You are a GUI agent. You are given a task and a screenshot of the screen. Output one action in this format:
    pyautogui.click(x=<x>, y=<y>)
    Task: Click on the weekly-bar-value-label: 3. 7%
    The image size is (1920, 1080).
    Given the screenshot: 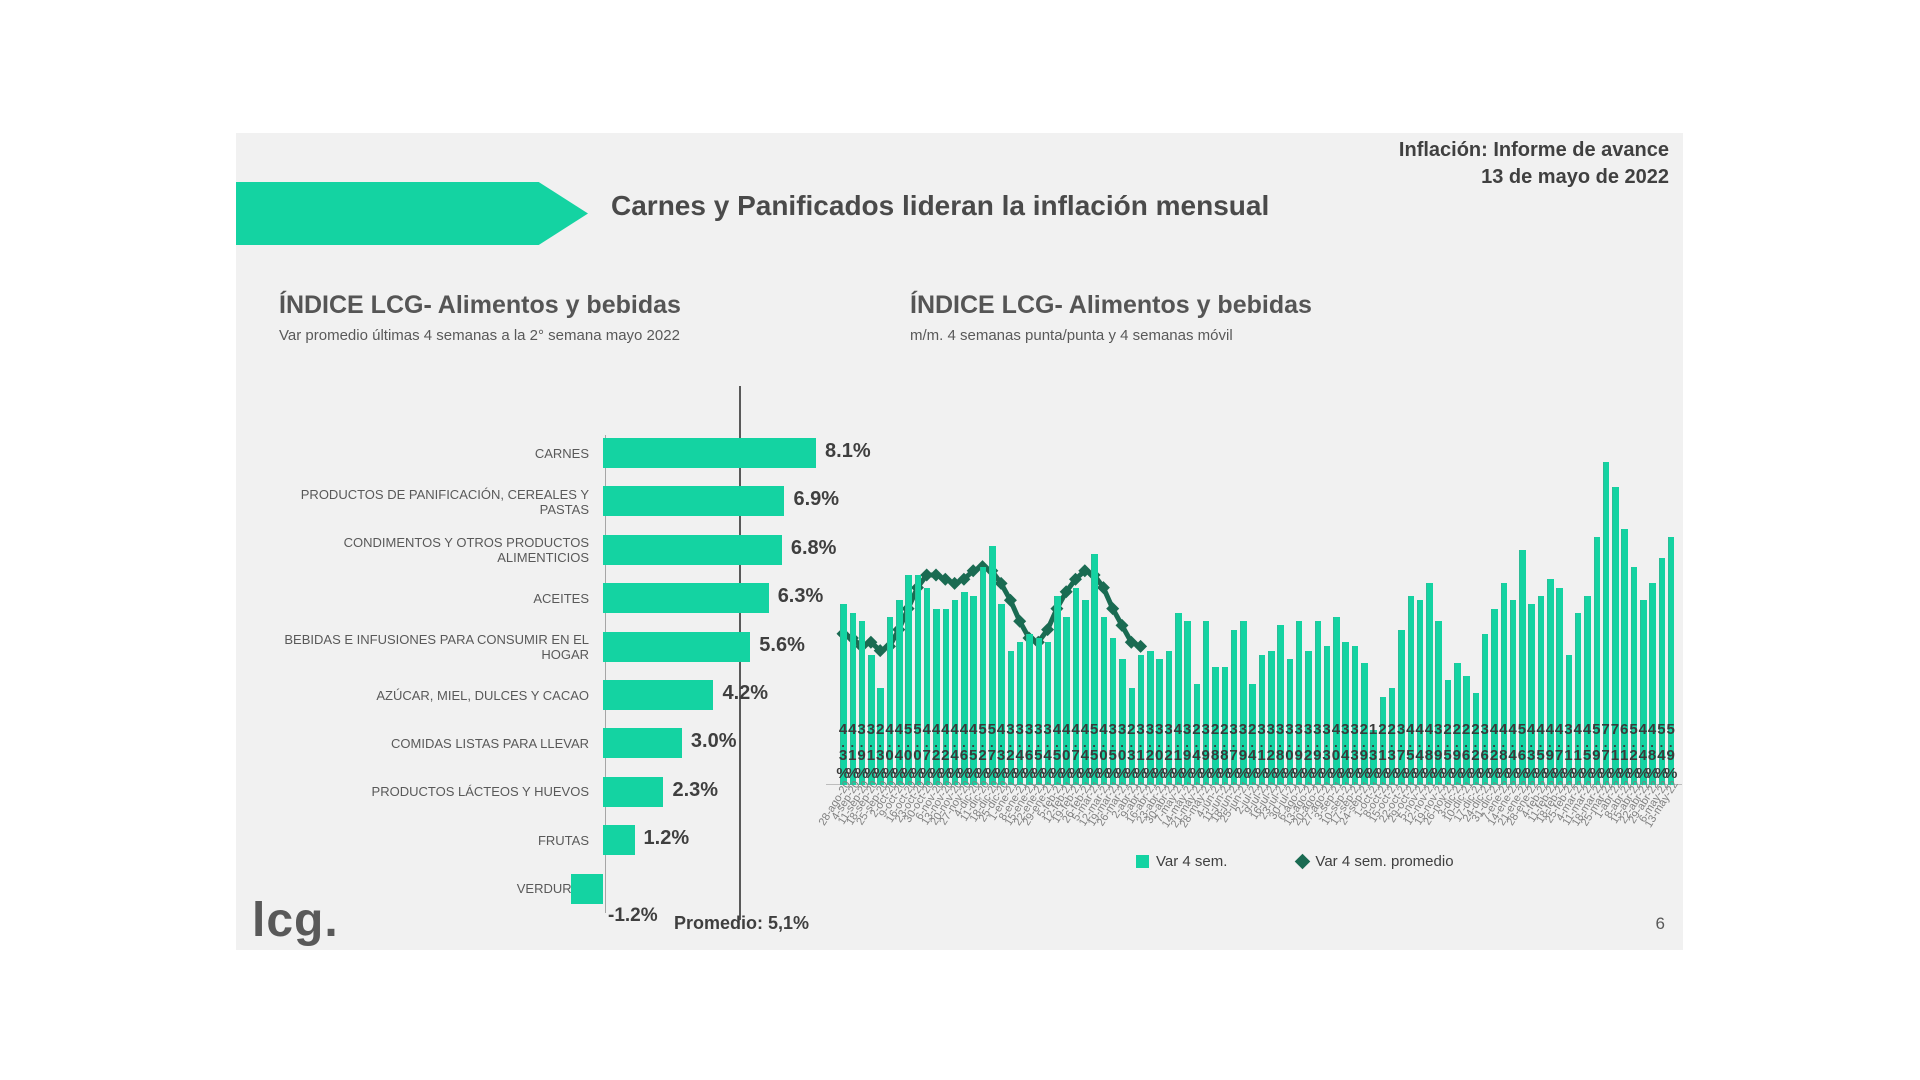 What is the action you would take?
    pyautogui.click(x=1234, y=752)
    